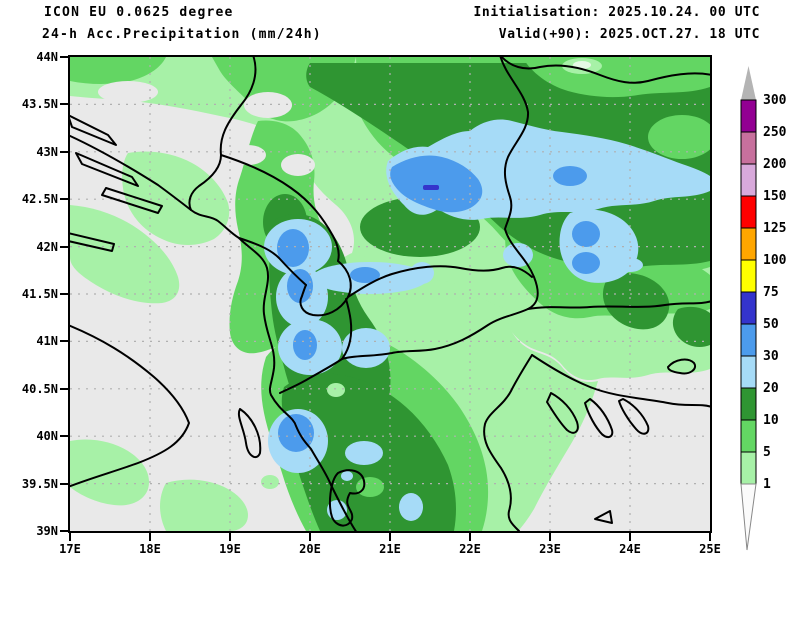 The image size is (800, 618). Describe the element at coordinates (39, 294) in the screenshot. I see `lat-tick-label: 41.5N` at that location.